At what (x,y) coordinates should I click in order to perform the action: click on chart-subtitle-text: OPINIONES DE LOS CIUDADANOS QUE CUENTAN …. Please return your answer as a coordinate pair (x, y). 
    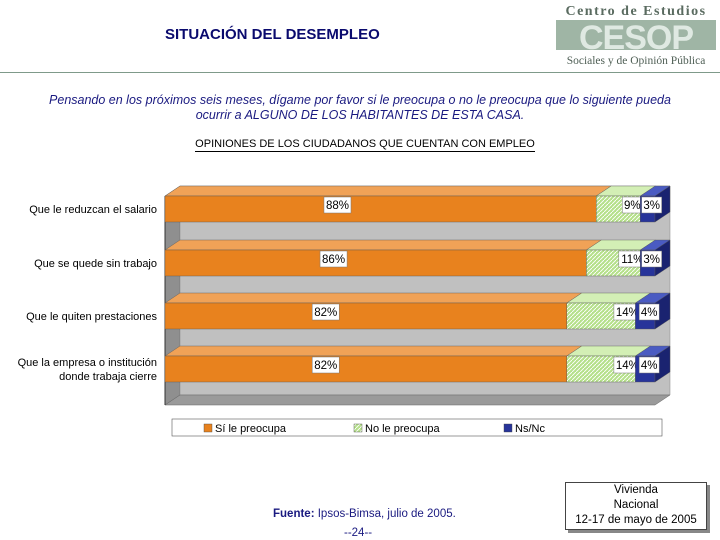
    Looking at the image, I should click on (365, 145).